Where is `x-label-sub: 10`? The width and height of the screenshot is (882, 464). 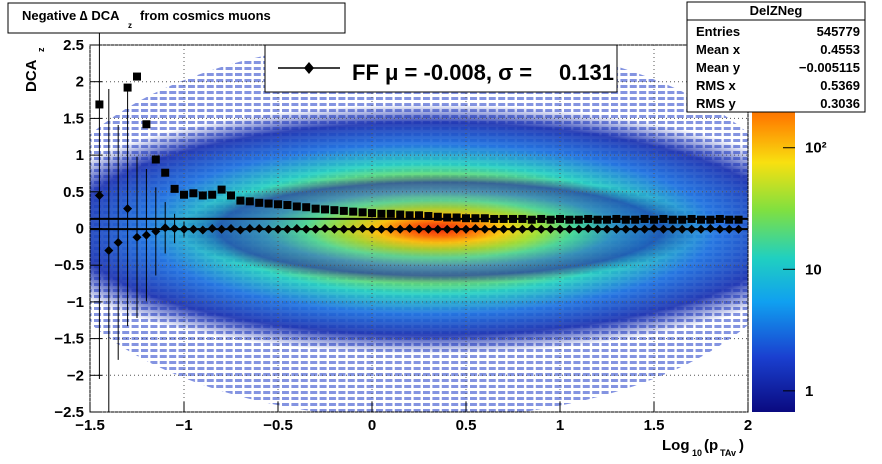 x-label-sub: 10 is located at coordinates (697, 453).